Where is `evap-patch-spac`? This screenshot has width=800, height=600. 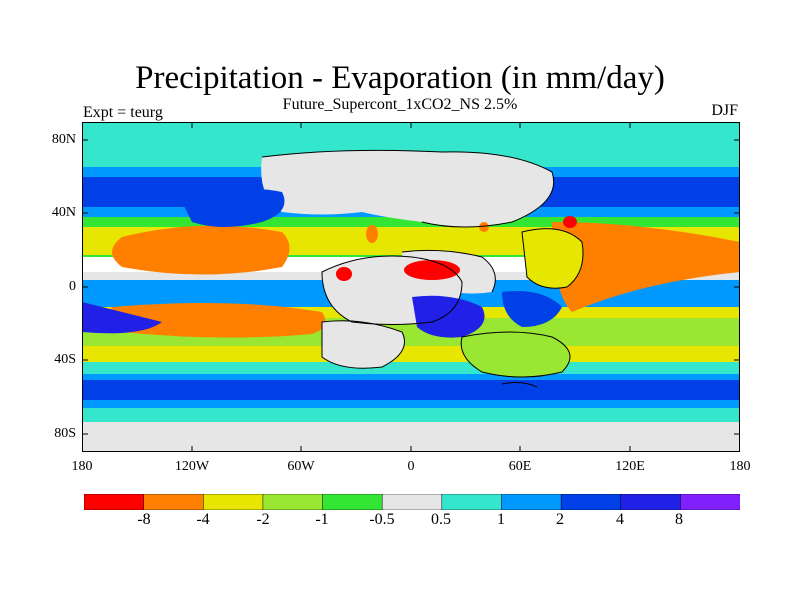 evap-patch-spac is located at coordinates (217, 320).